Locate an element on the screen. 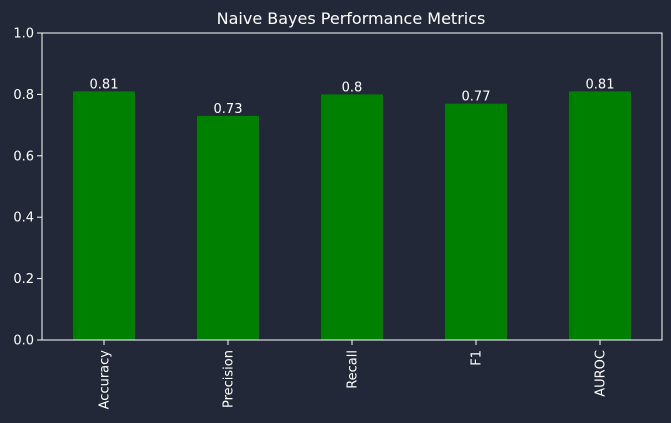 The image size is (671, 423). x-tick-label: Recall is located at coordinates (353, 369).